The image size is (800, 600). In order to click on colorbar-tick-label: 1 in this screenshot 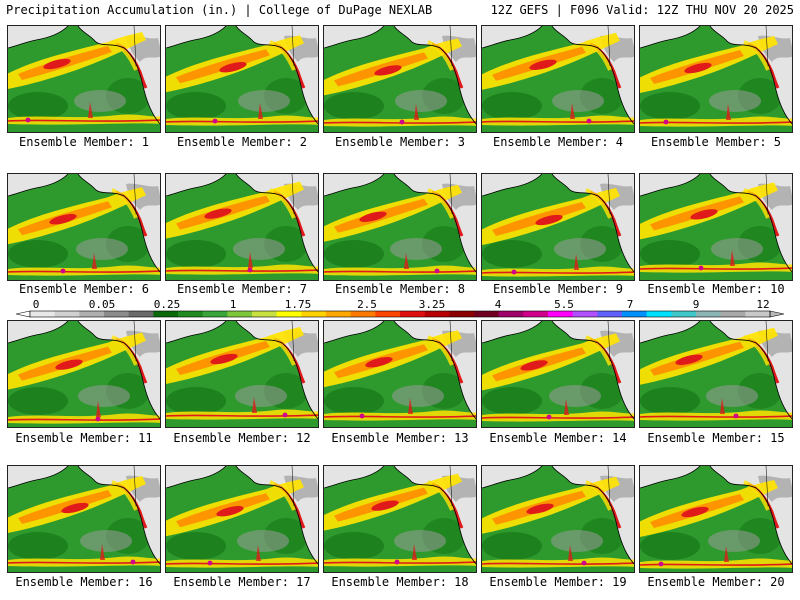, I will do `click(233, 304)`.